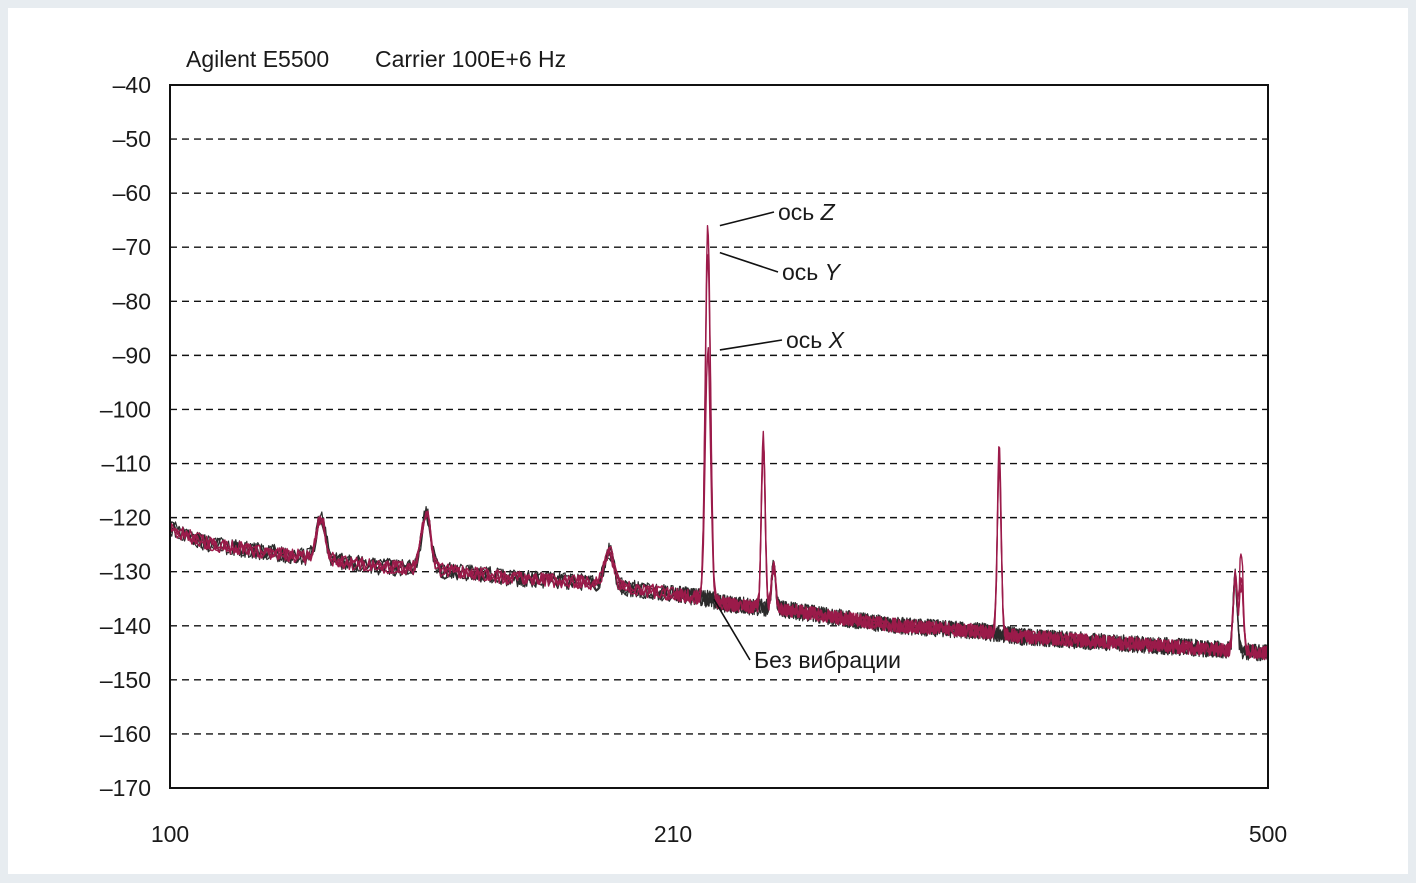  I want to click on y-tick-label: –170, so click(125, 788).